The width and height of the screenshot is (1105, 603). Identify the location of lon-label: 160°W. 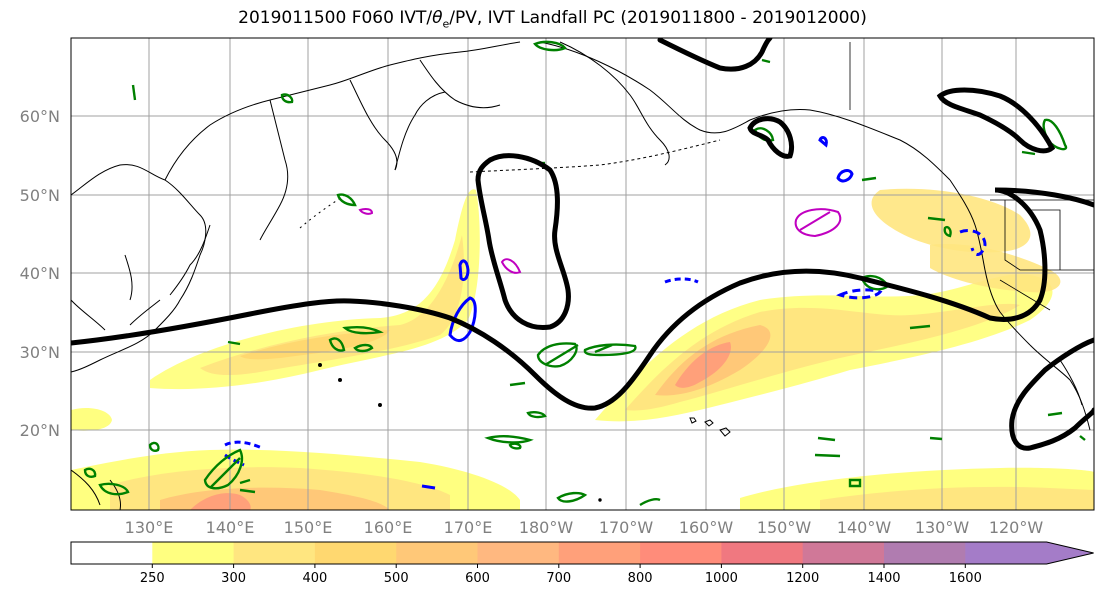
(706, 527).